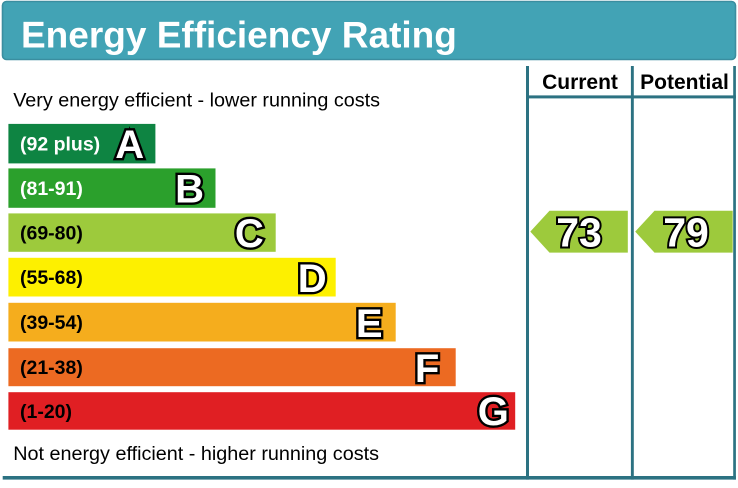 The image size is (738, 488). I want to click on svg-text: Current, so click(580, 82).